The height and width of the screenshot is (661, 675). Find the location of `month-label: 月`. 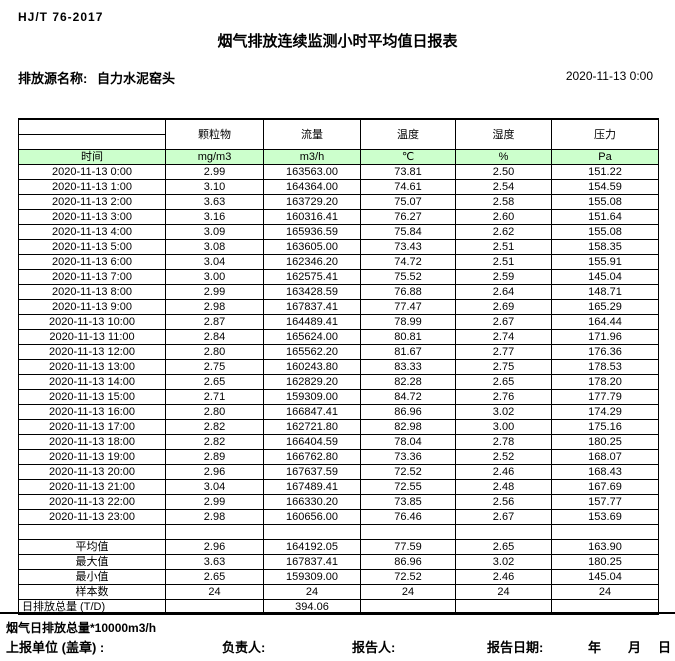

month-label: 月 is located at coordinates (635, 647).